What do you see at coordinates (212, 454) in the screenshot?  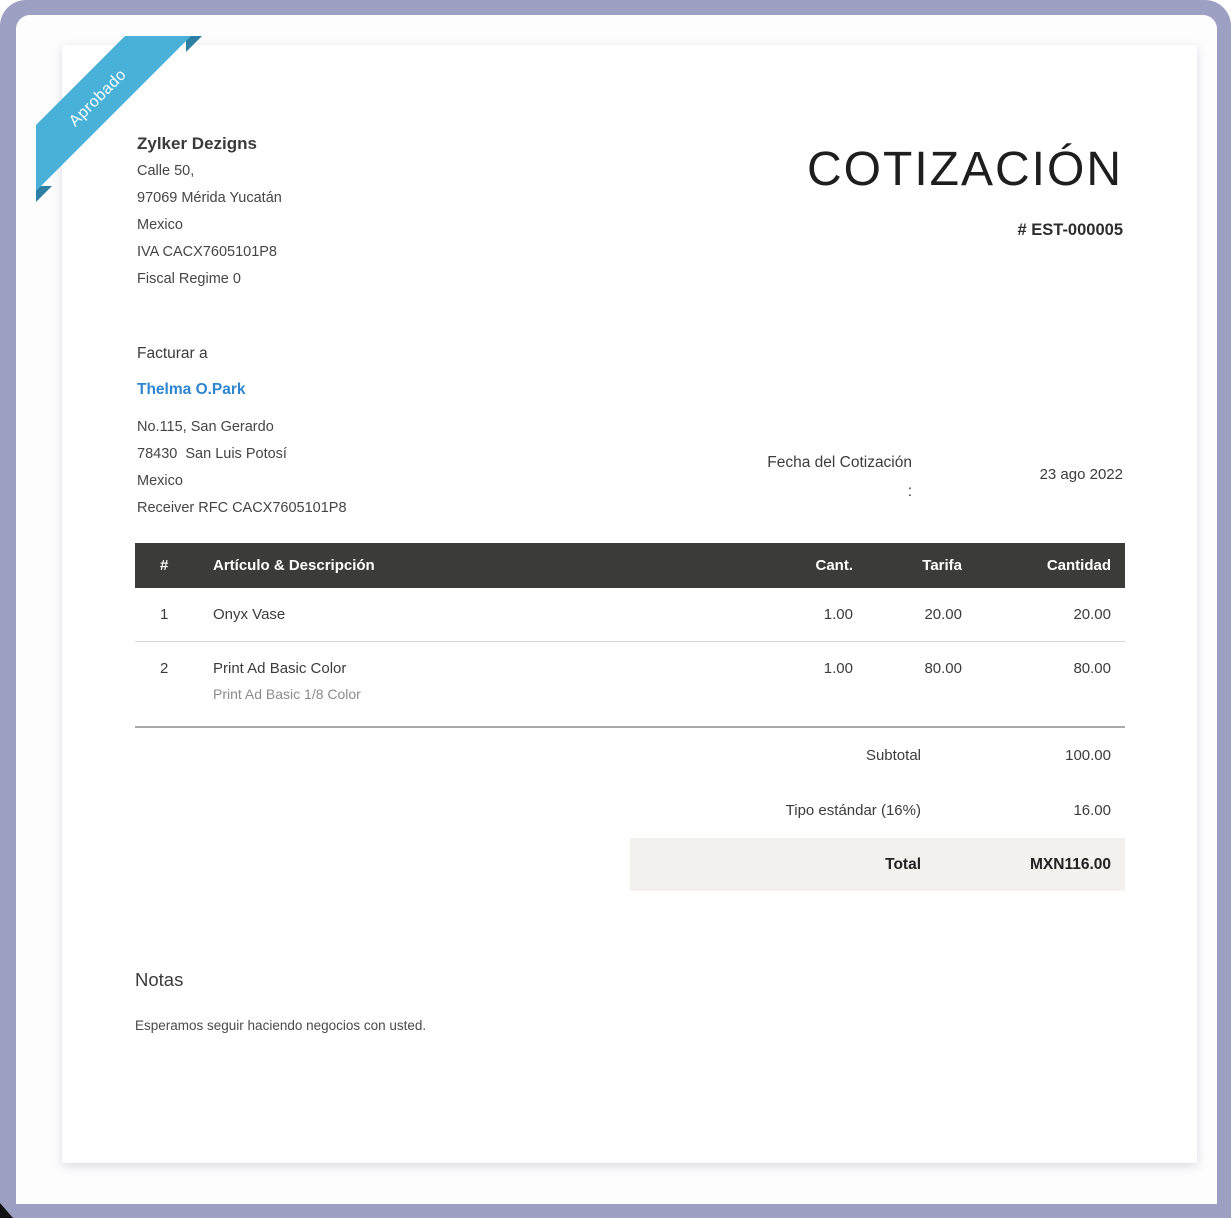 I see `bill-to-address-line: 78430 San Luis Potosí` at bounding box center [212, 454].